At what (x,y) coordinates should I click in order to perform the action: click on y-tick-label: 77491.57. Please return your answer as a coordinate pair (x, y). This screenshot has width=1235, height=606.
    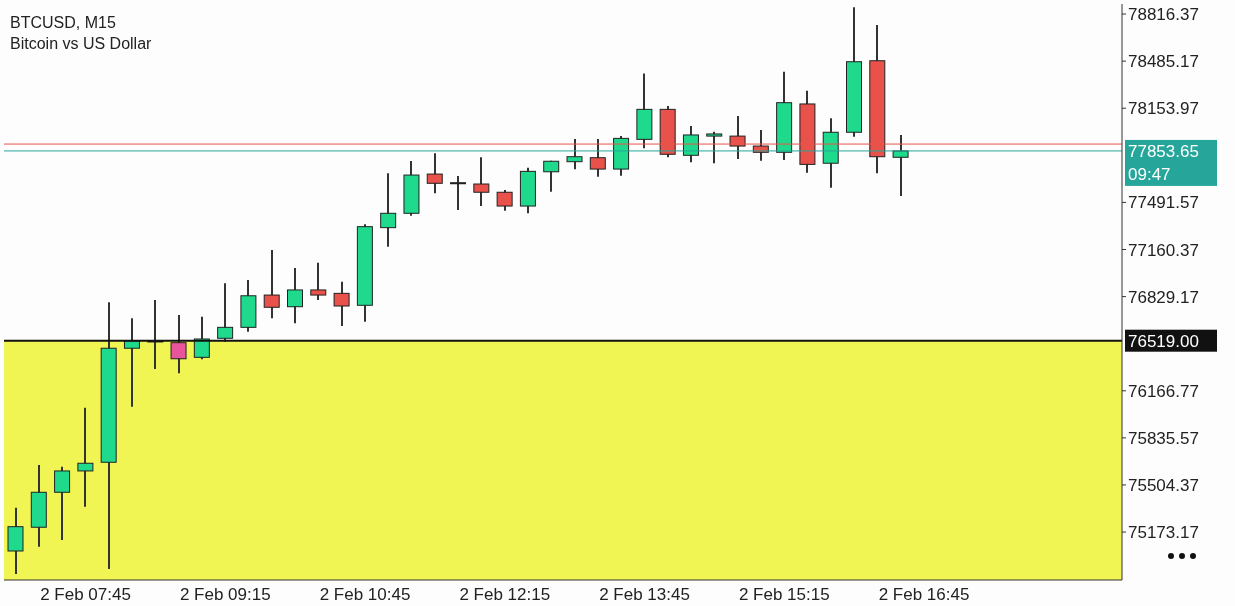
    Looking at the image, I should click on (1163, 203).